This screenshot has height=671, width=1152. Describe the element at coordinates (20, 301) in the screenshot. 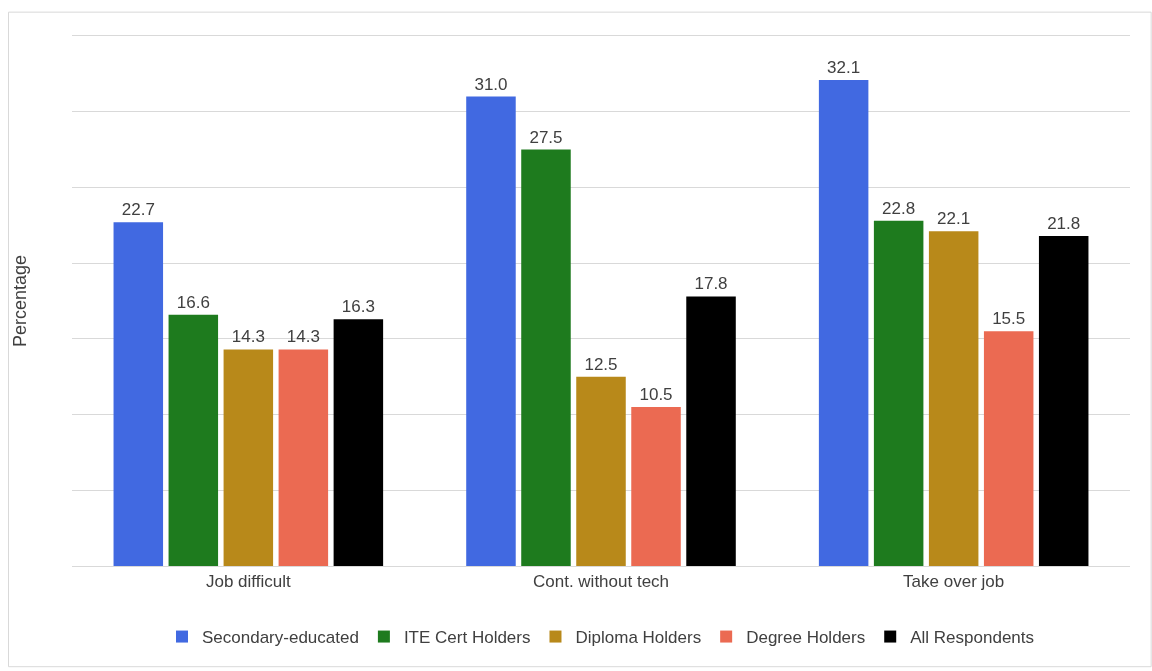

I see `y-axis-title: Percentage` at that location.